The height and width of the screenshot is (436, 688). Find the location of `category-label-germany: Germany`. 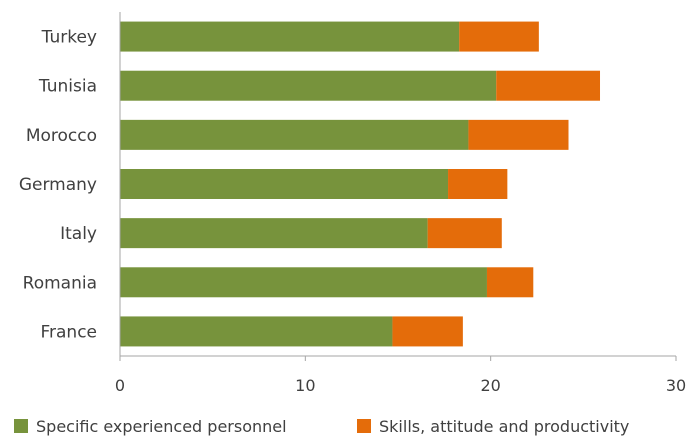

category-label-germany: Germany is located at coordinates (58, 185).